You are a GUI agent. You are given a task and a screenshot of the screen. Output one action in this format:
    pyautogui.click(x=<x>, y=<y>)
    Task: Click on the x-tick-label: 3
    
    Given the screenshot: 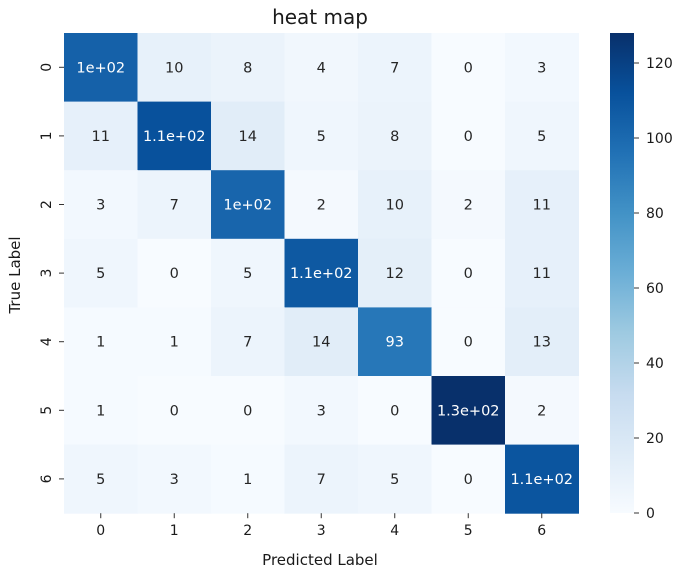 What is the action you would take?
    pyautogui.click(x=321, y=531)
    